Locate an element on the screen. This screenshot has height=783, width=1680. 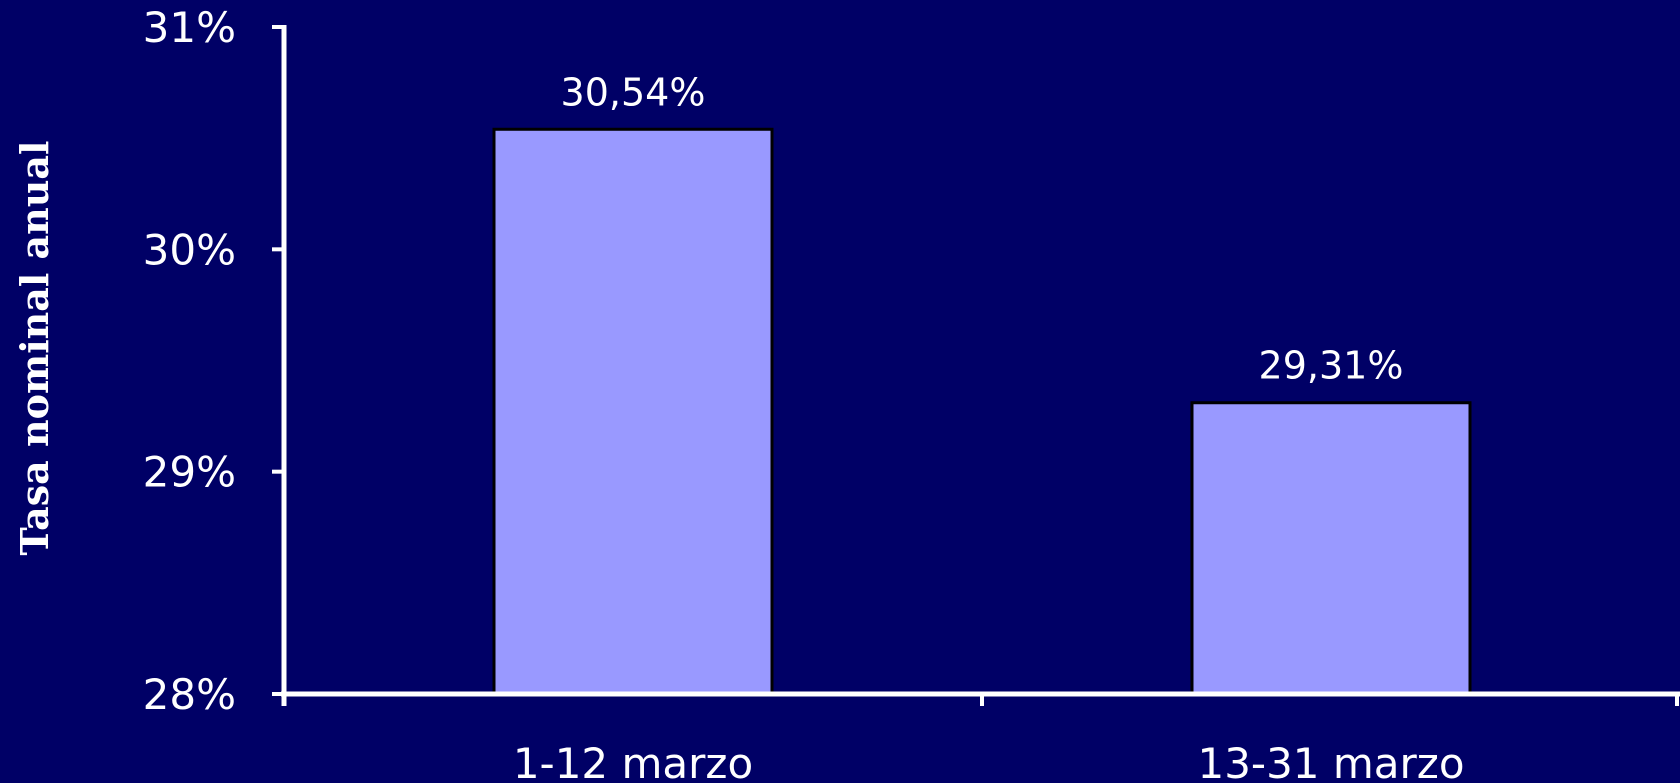
data-label-1: 30,54% is located at coordinates (633, 92).